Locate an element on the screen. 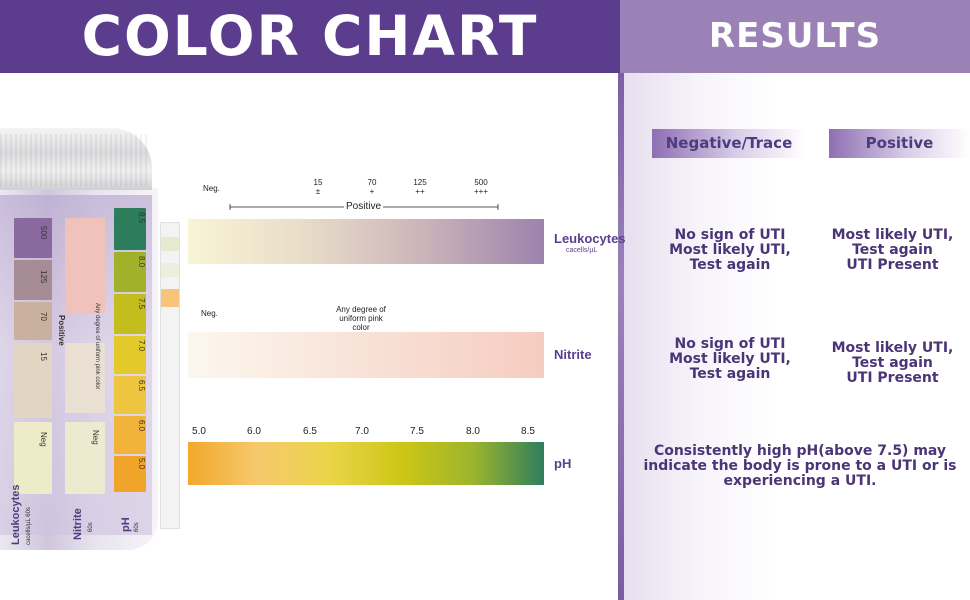  bottle-ph-value-85: 8.5 is located at coordinates (141, 218).